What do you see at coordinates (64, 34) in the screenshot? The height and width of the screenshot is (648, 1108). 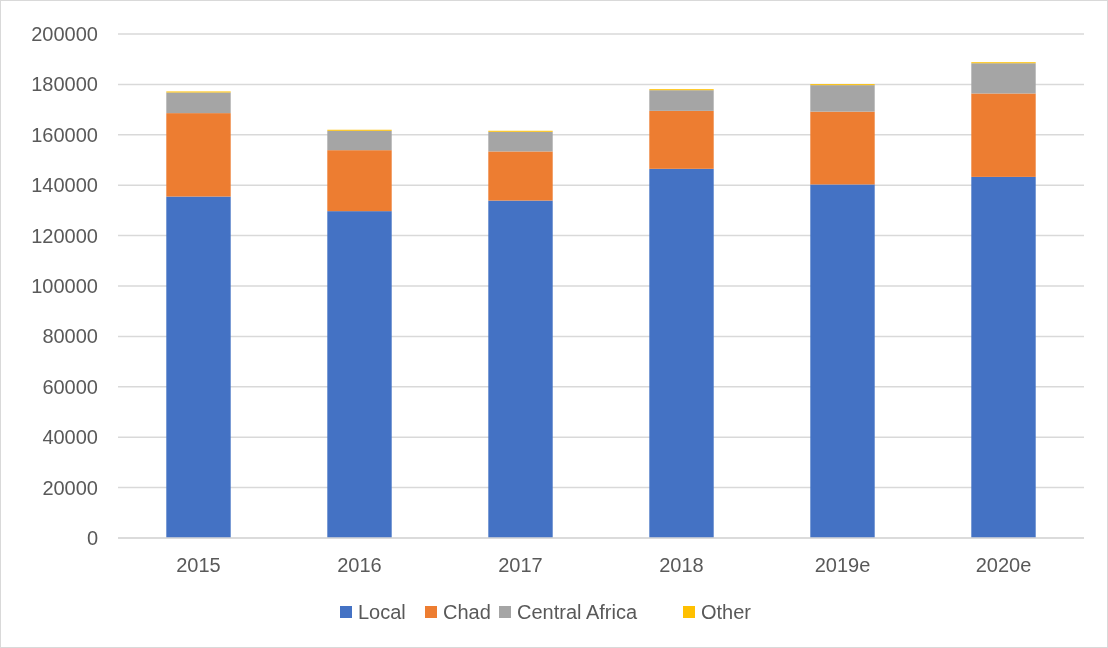 I see `y-tick-label: 200000` at bounding box center [64, 34].